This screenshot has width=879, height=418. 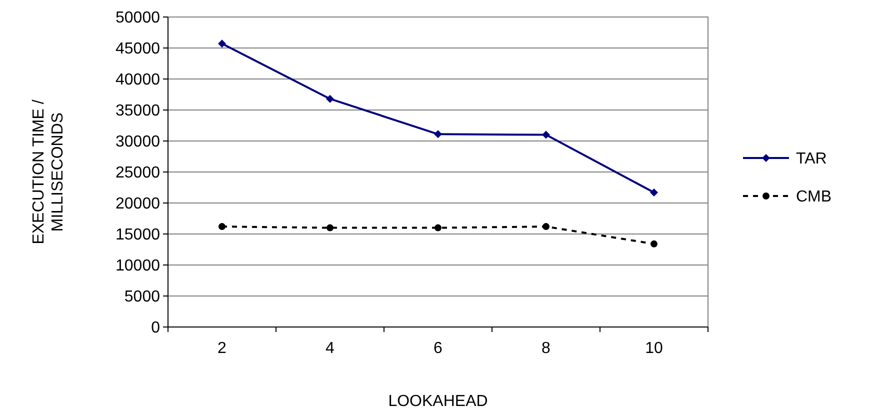 I want to click on y-axis-title: EXECUTION TIME / MILLISECONDS, so click(x=48, y=171).